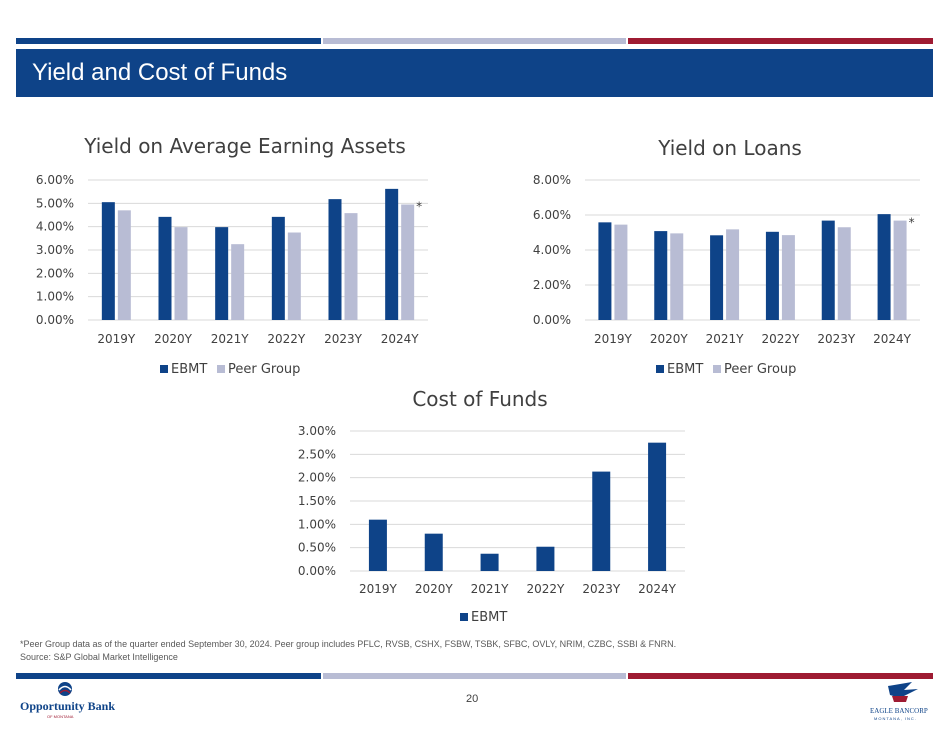  What do you see at coordinates (55, 250) in the screenshot?
I see `yield-earning-assets-ytick-label: 3.00%` at bounding box center [55, 250].